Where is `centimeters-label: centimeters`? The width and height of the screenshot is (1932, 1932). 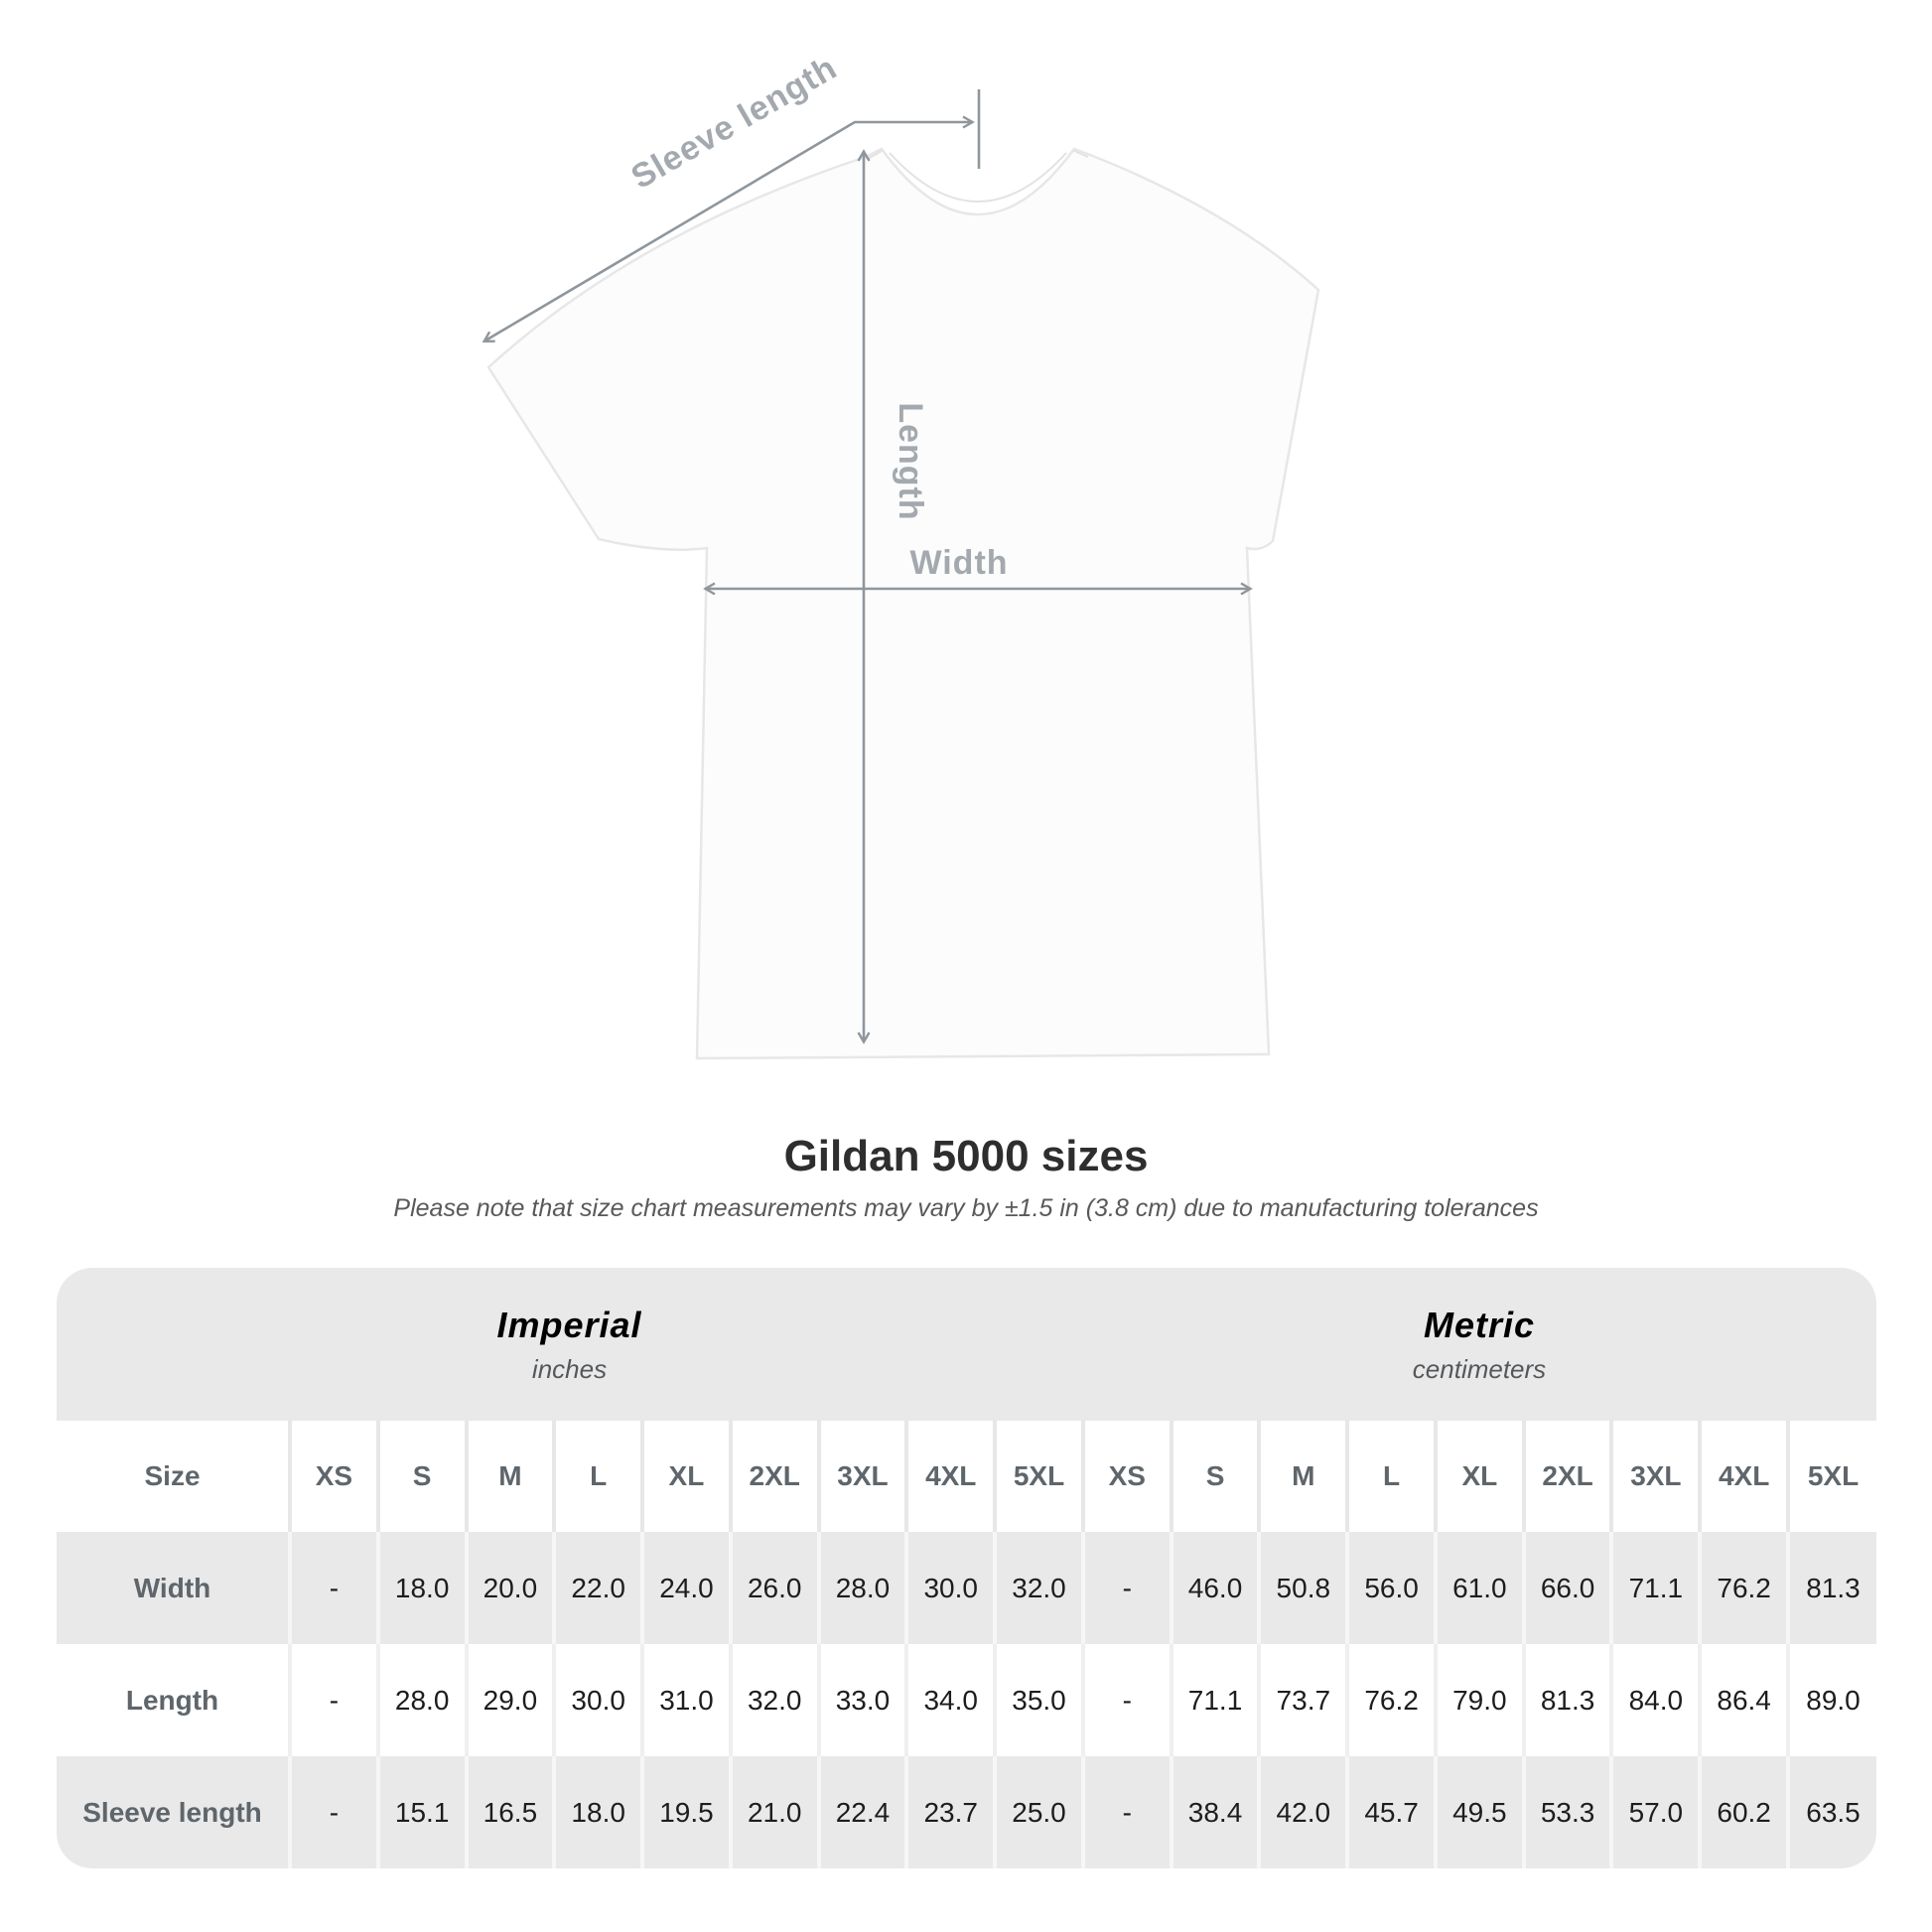 centimeters-label: centimeters is located at coordinates (1480, 1369).